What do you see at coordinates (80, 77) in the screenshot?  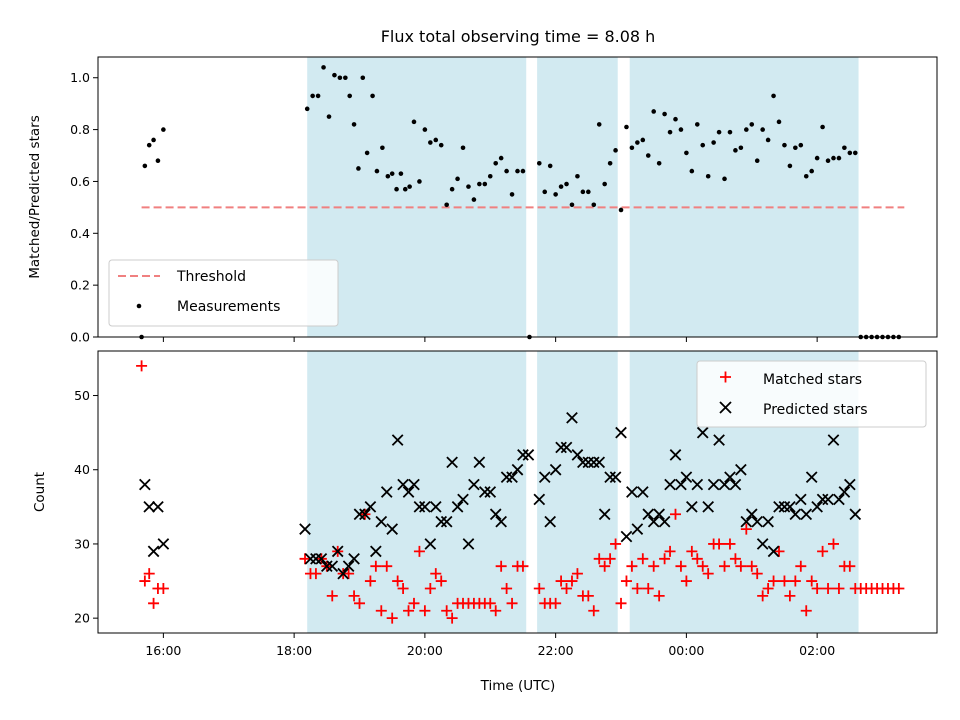 I see `y-tick-label: 1.0` at bounding box center [80, 77].